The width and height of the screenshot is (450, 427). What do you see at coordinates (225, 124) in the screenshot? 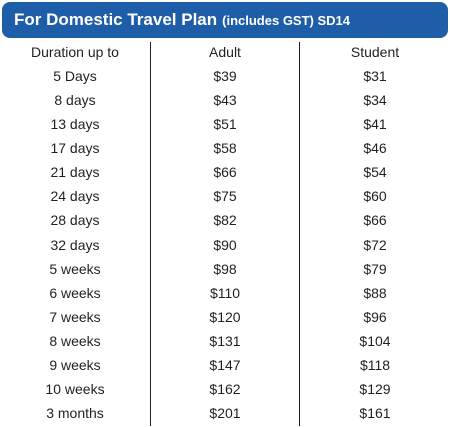
I see `price-cell: $51` at bounding box center [225, 124].